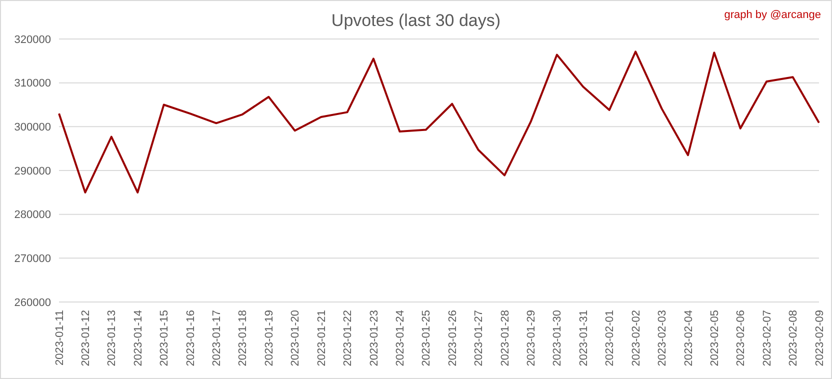 Image resolution: width=832 pixels, height=379 pixels. Describe the element at coordinates (112, 338) in the screenshot. I see `x-tick-label: 2023-01-13` at that location.